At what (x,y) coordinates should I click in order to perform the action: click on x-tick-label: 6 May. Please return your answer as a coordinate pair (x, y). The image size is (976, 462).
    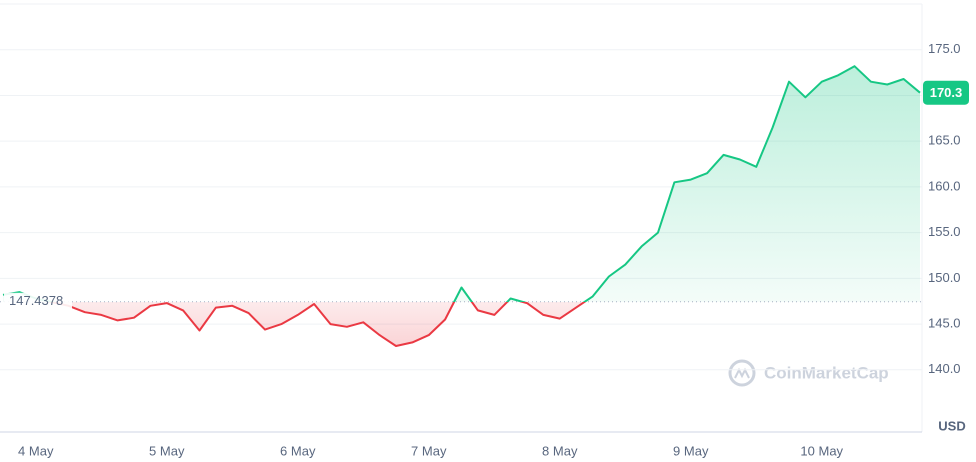
    Looking at the image, I should click on (298, 450).